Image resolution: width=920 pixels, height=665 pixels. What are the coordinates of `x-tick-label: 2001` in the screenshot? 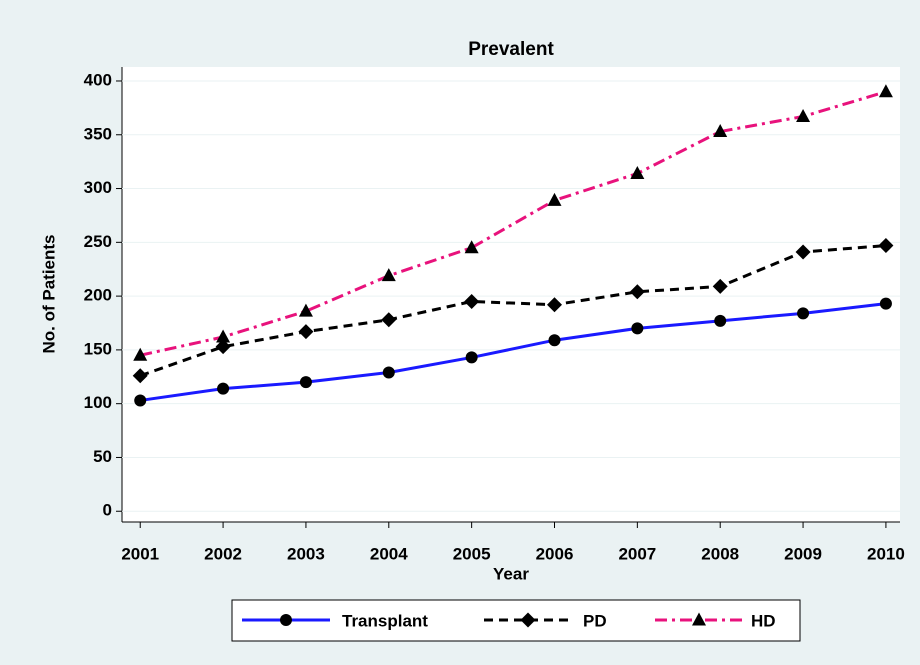 It's located at (140, 553).